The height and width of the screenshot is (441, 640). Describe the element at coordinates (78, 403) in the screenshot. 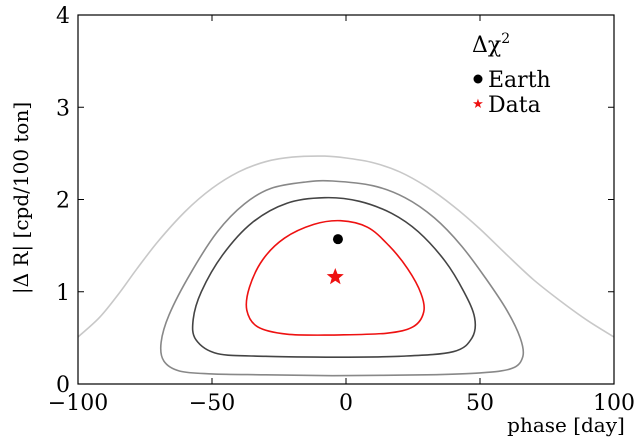

I see `x-tick-label: −100` at that location.